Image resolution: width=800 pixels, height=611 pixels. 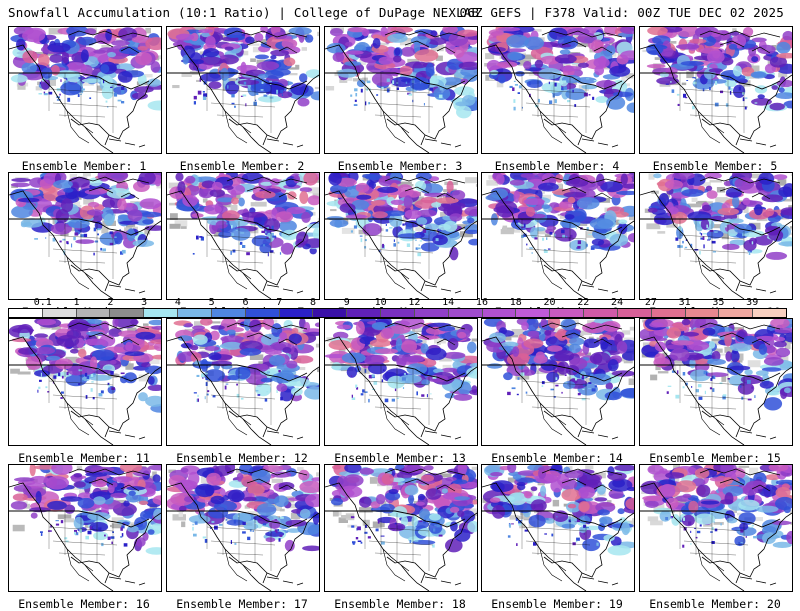 I want to click on legend-tick-label: 14, so click(x=448, y=302).